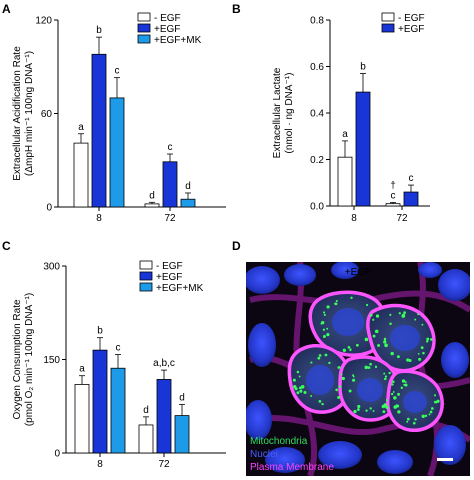  Describe the element at coordinates (236, 9) in the screenshot. I see `panel-label-b: B` at that location.